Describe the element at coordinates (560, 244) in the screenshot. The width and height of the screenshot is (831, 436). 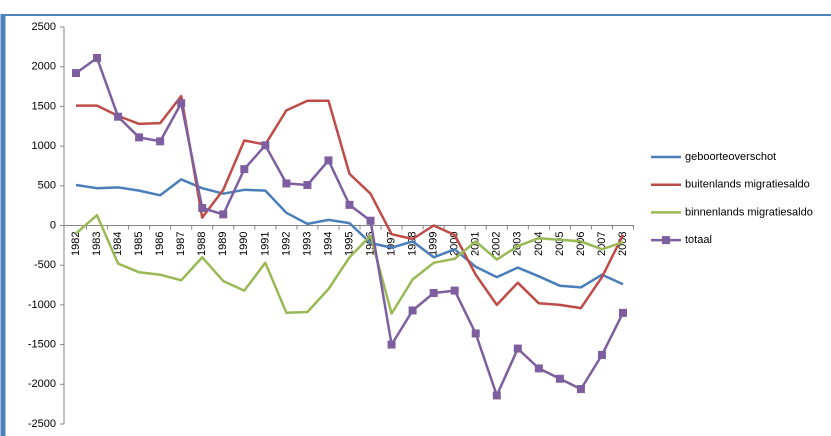
I see `x-tick-label: 2005` at that location.